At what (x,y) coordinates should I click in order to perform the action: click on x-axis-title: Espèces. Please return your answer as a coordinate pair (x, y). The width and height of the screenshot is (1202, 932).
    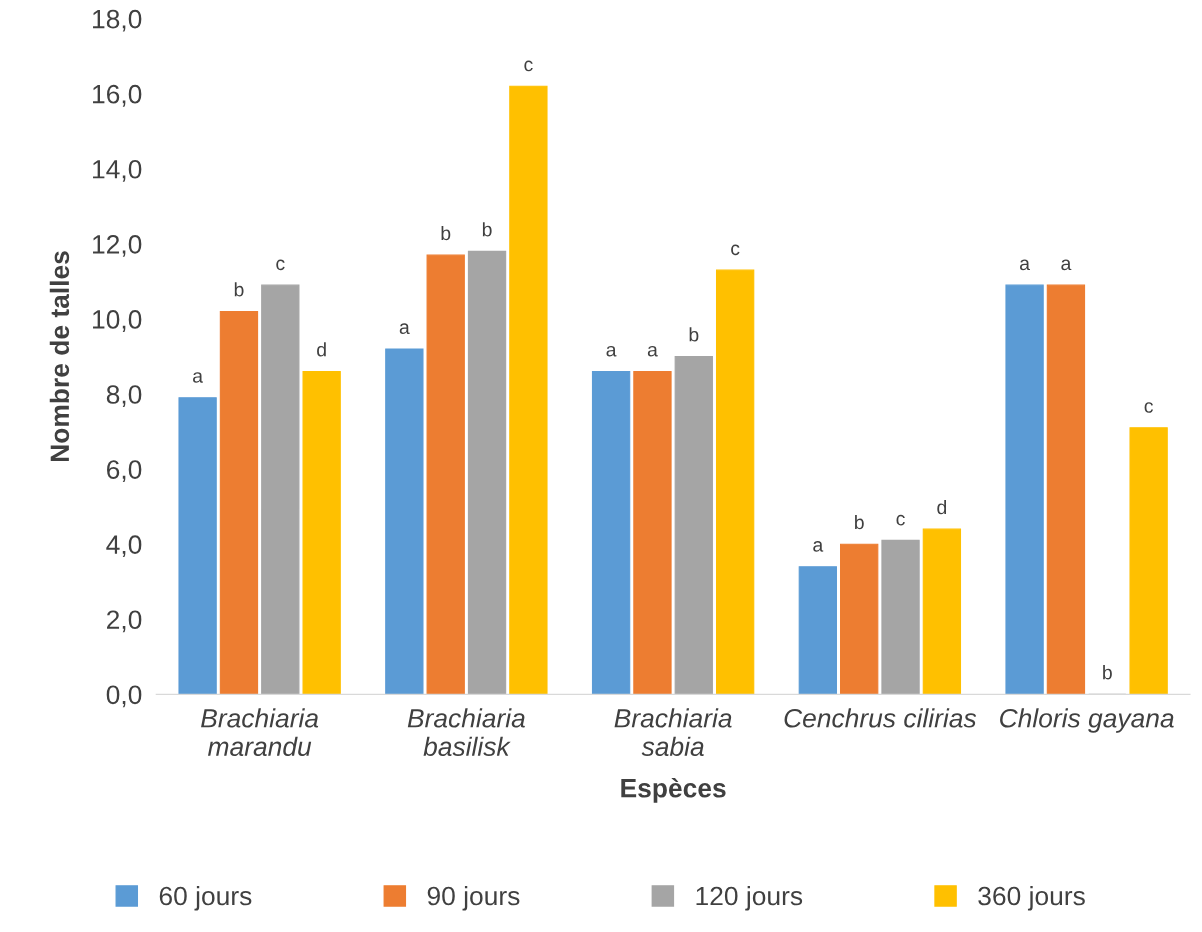
    Looking at the image, I should click on (673, 790).